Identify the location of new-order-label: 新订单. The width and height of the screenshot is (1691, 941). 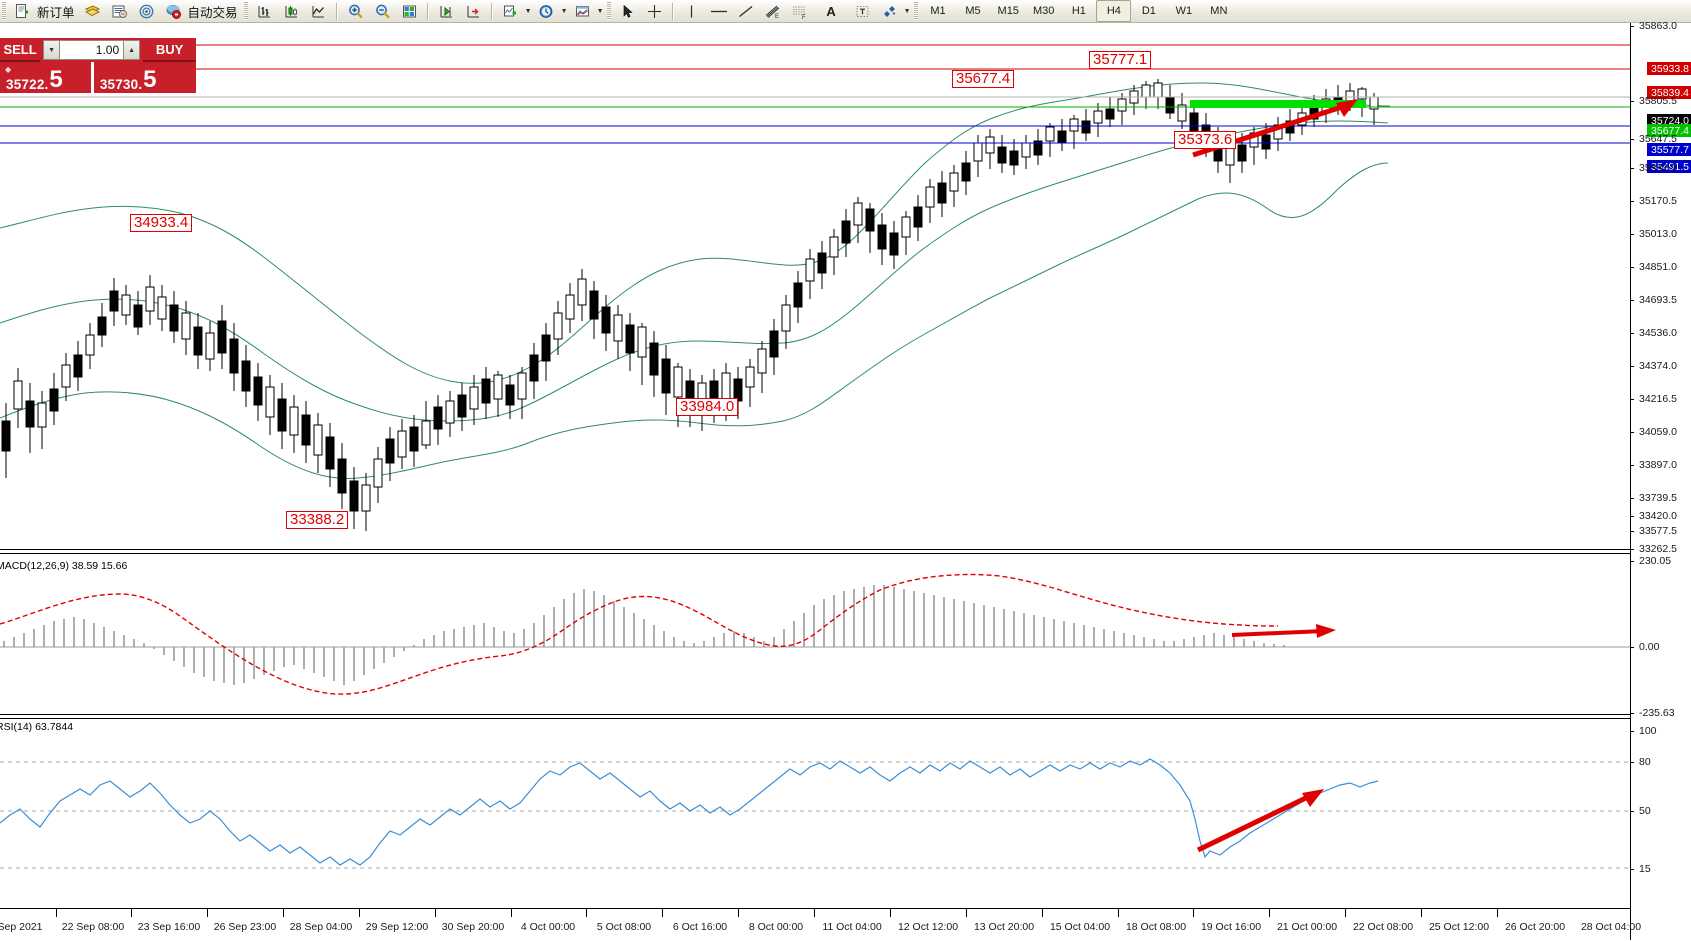
(56, 12).